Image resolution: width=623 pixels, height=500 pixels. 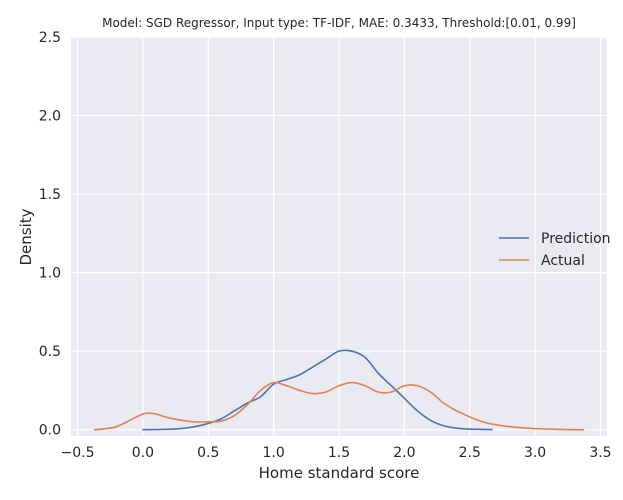 What do you see at coordinates (339, 406) in the screenshot?
I see `series-line-actual` at bounding box center [339, 406].